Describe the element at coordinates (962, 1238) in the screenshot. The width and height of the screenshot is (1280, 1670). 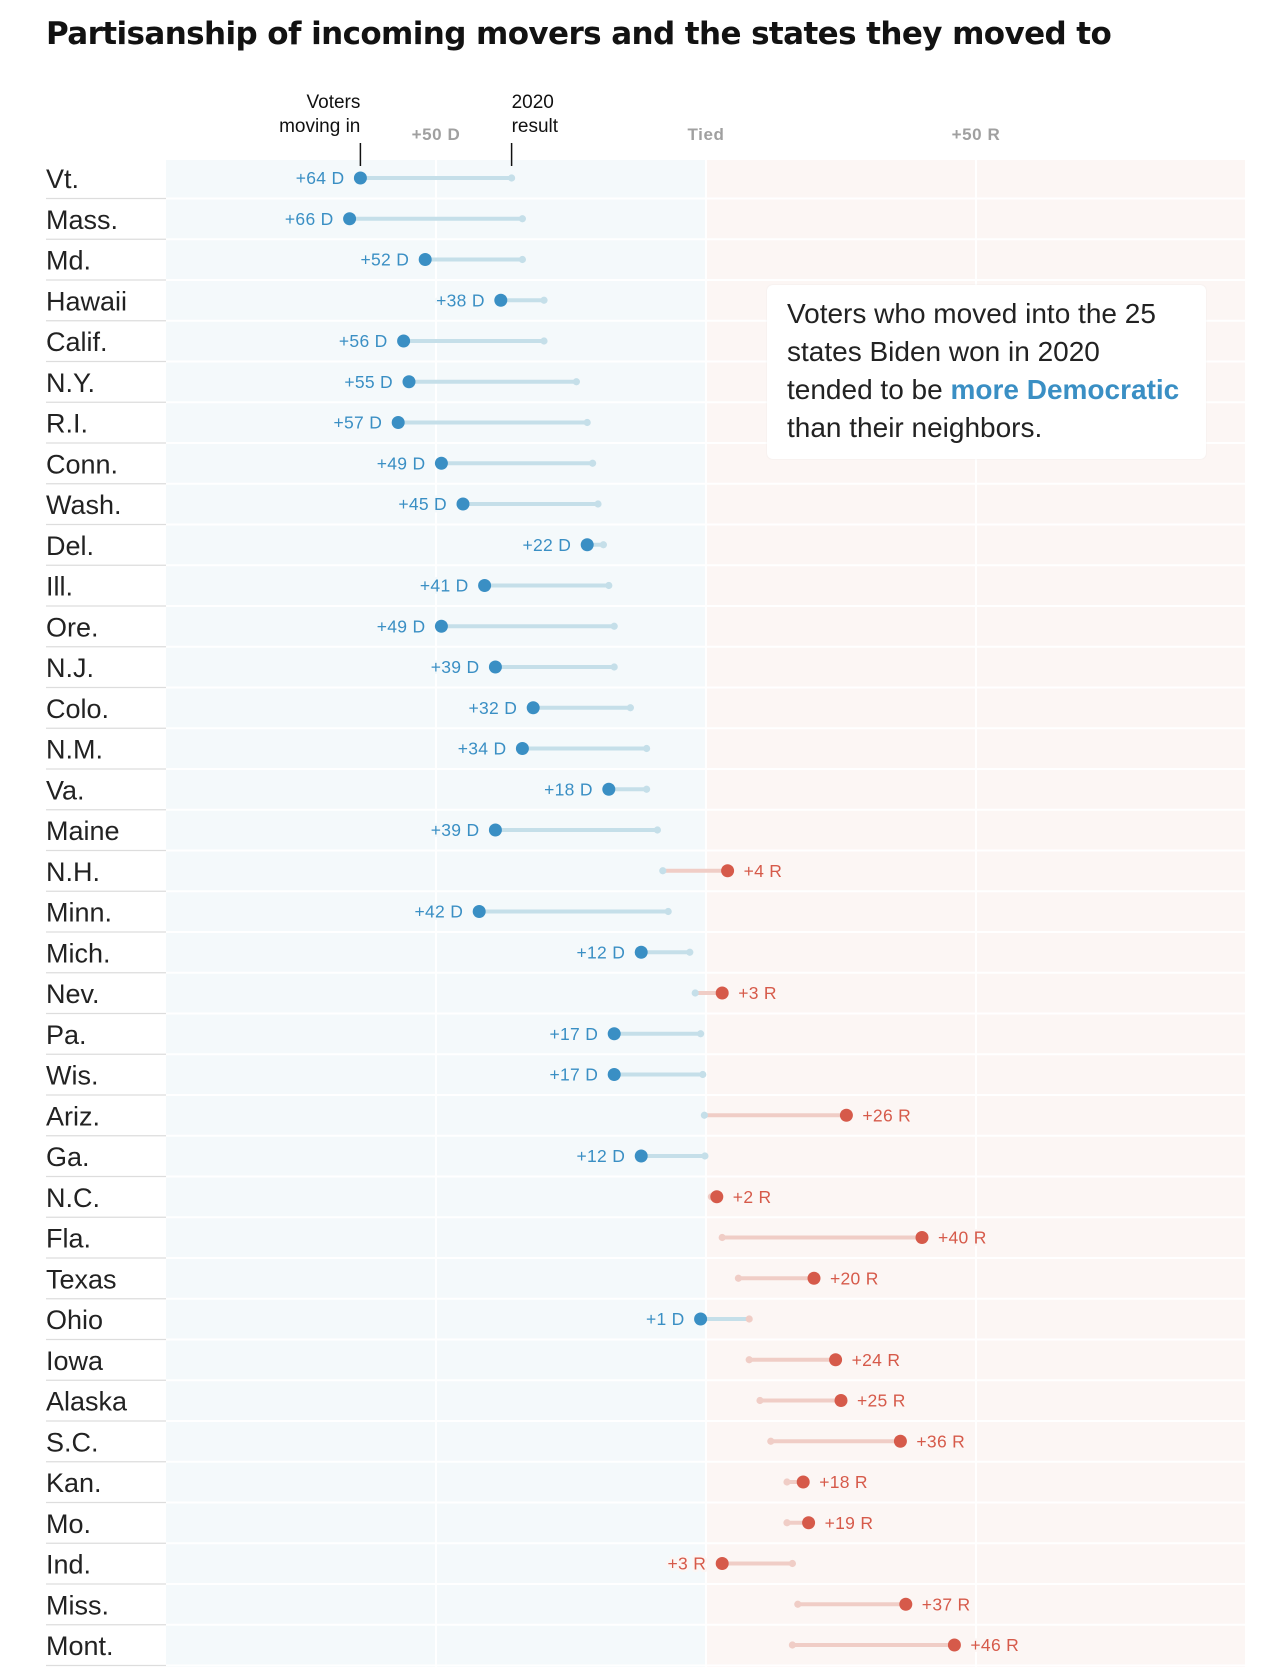
I see `value-label: +40 R` at that location.